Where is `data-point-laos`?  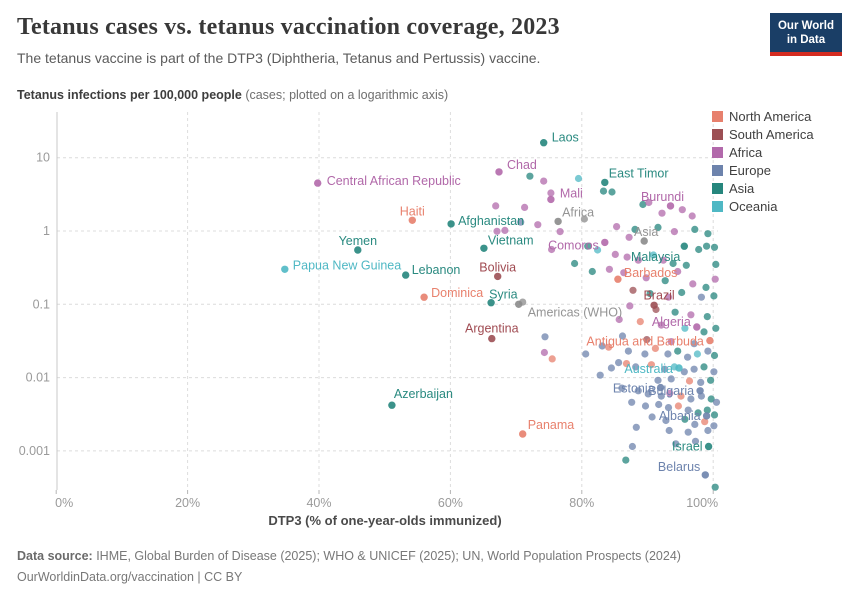
data-point-laos is located at coordinates (544, 143).